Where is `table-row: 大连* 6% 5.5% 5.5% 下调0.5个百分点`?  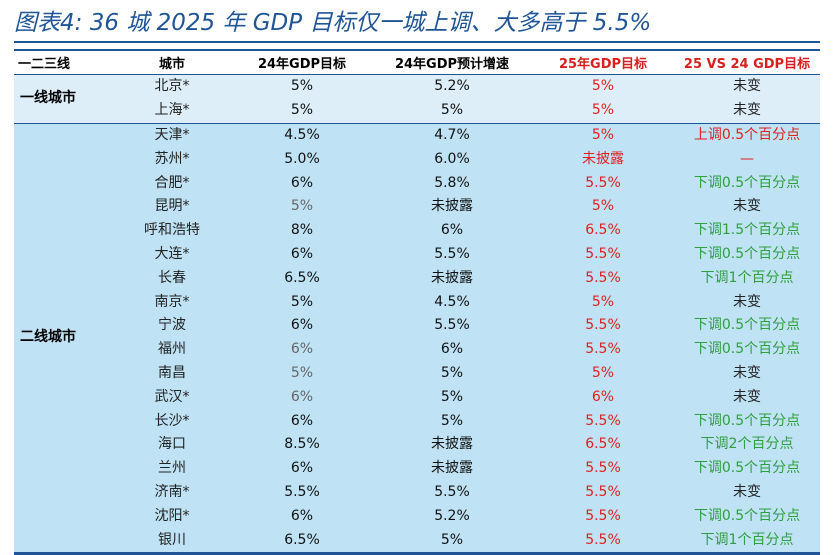
table-row: 大连* 6% 5.5% 5.5% 下调0.5个百分点 is located at coordinates (417, 254).